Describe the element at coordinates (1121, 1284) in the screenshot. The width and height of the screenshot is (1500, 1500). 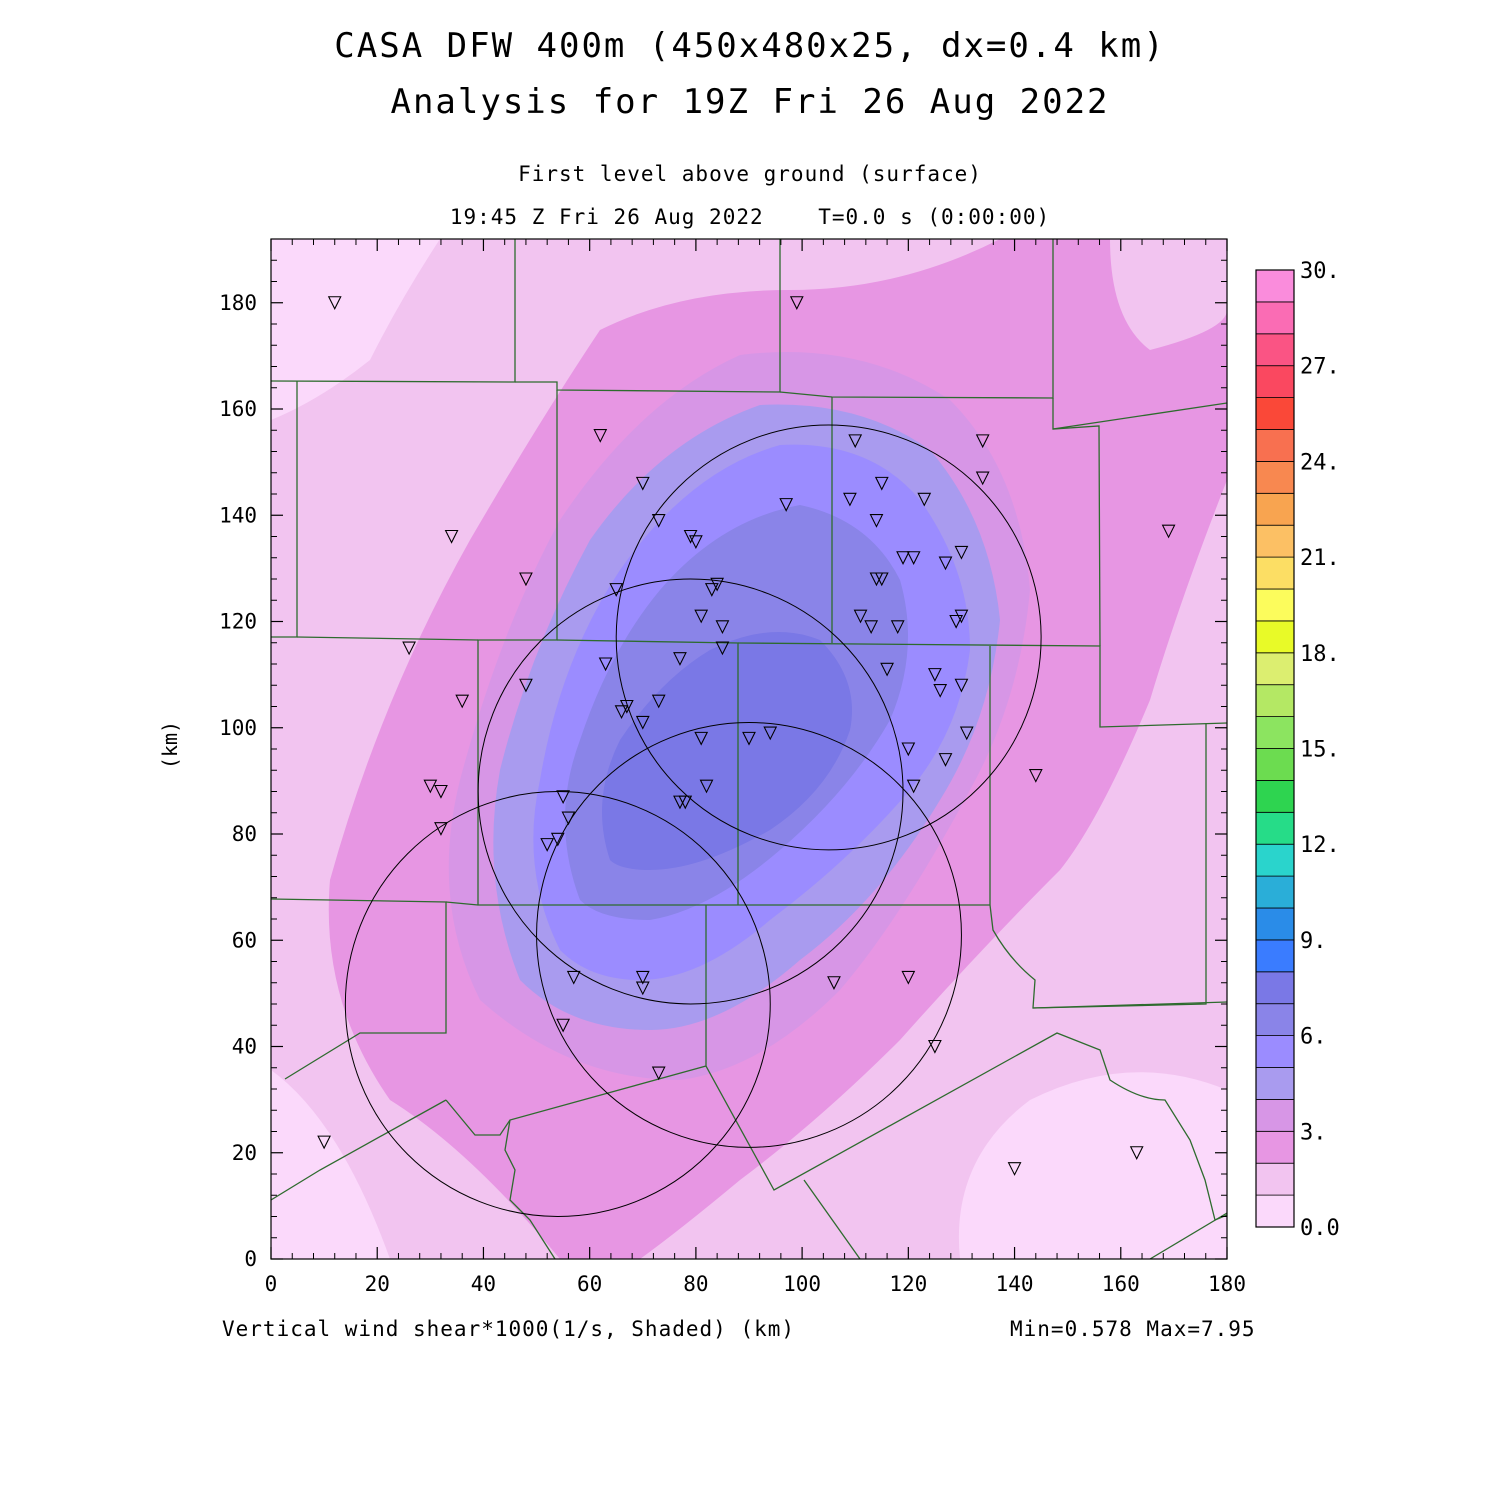
I see `x-tick-label: 160` at that location.